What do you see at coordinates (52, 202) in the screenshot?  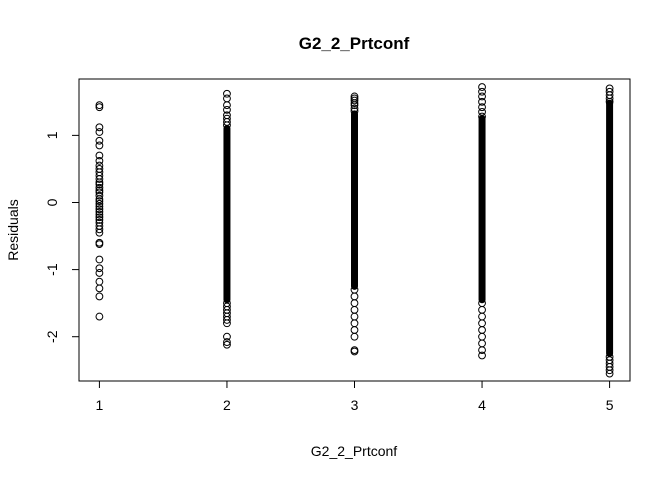 I see `y-tick-label: 0` at bounding box center [52, 202].